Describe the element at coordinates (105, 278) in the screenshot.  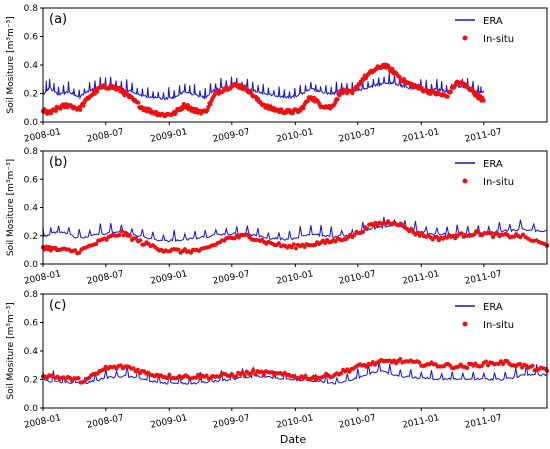
I see `x-tick-label: 2008-07` at that location.